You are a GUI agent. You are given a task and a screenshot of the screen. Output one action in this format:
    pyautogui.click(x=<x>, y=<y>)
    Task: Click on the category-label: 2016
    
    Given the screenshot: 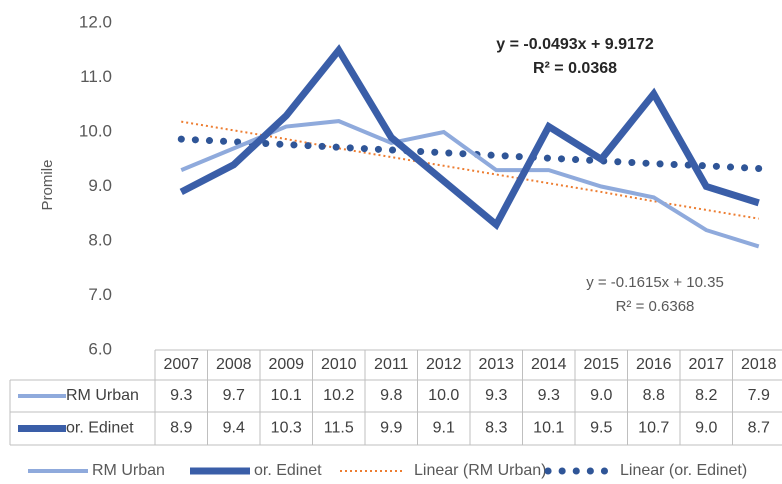 What is the action you would take?
    pyautogui.click(x=654, y=364)
    